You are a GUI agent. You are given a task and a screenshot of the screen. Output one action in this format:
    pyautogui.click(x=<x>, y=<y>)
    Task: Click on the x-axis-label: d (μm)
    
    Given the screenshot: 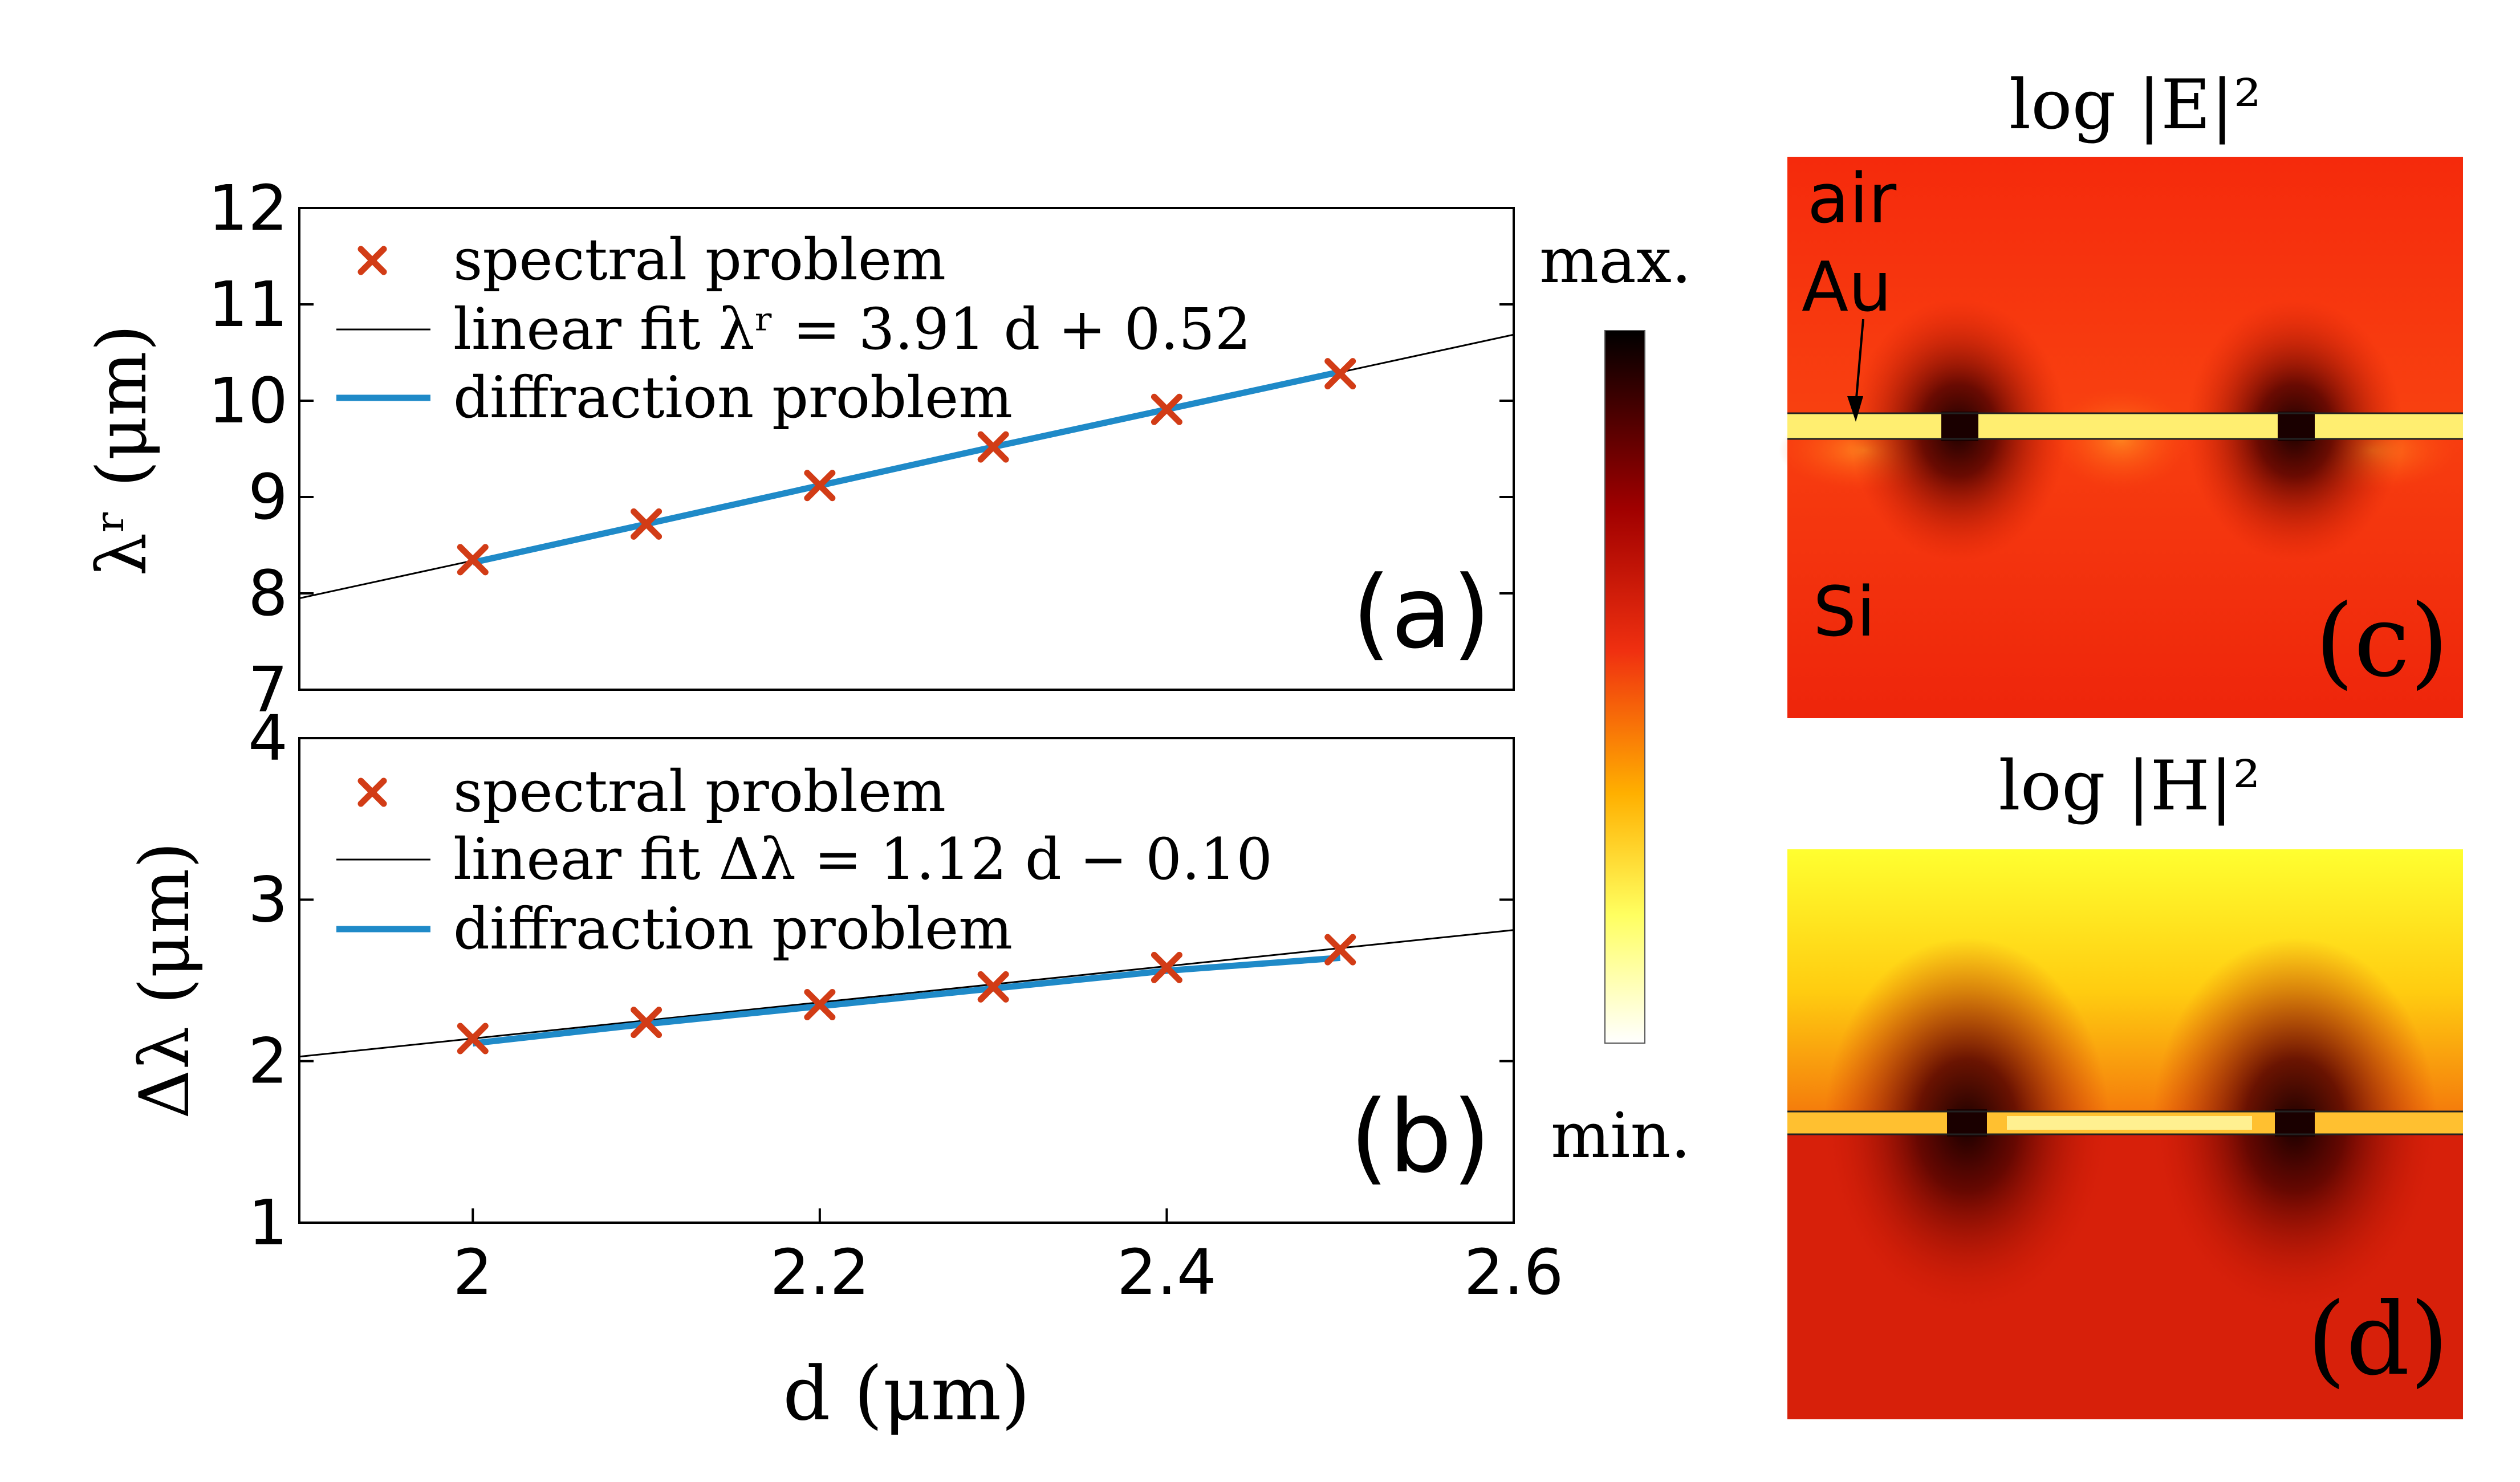 What is the action you would take?
    pyautogui.click(x=906, y=1393)
    